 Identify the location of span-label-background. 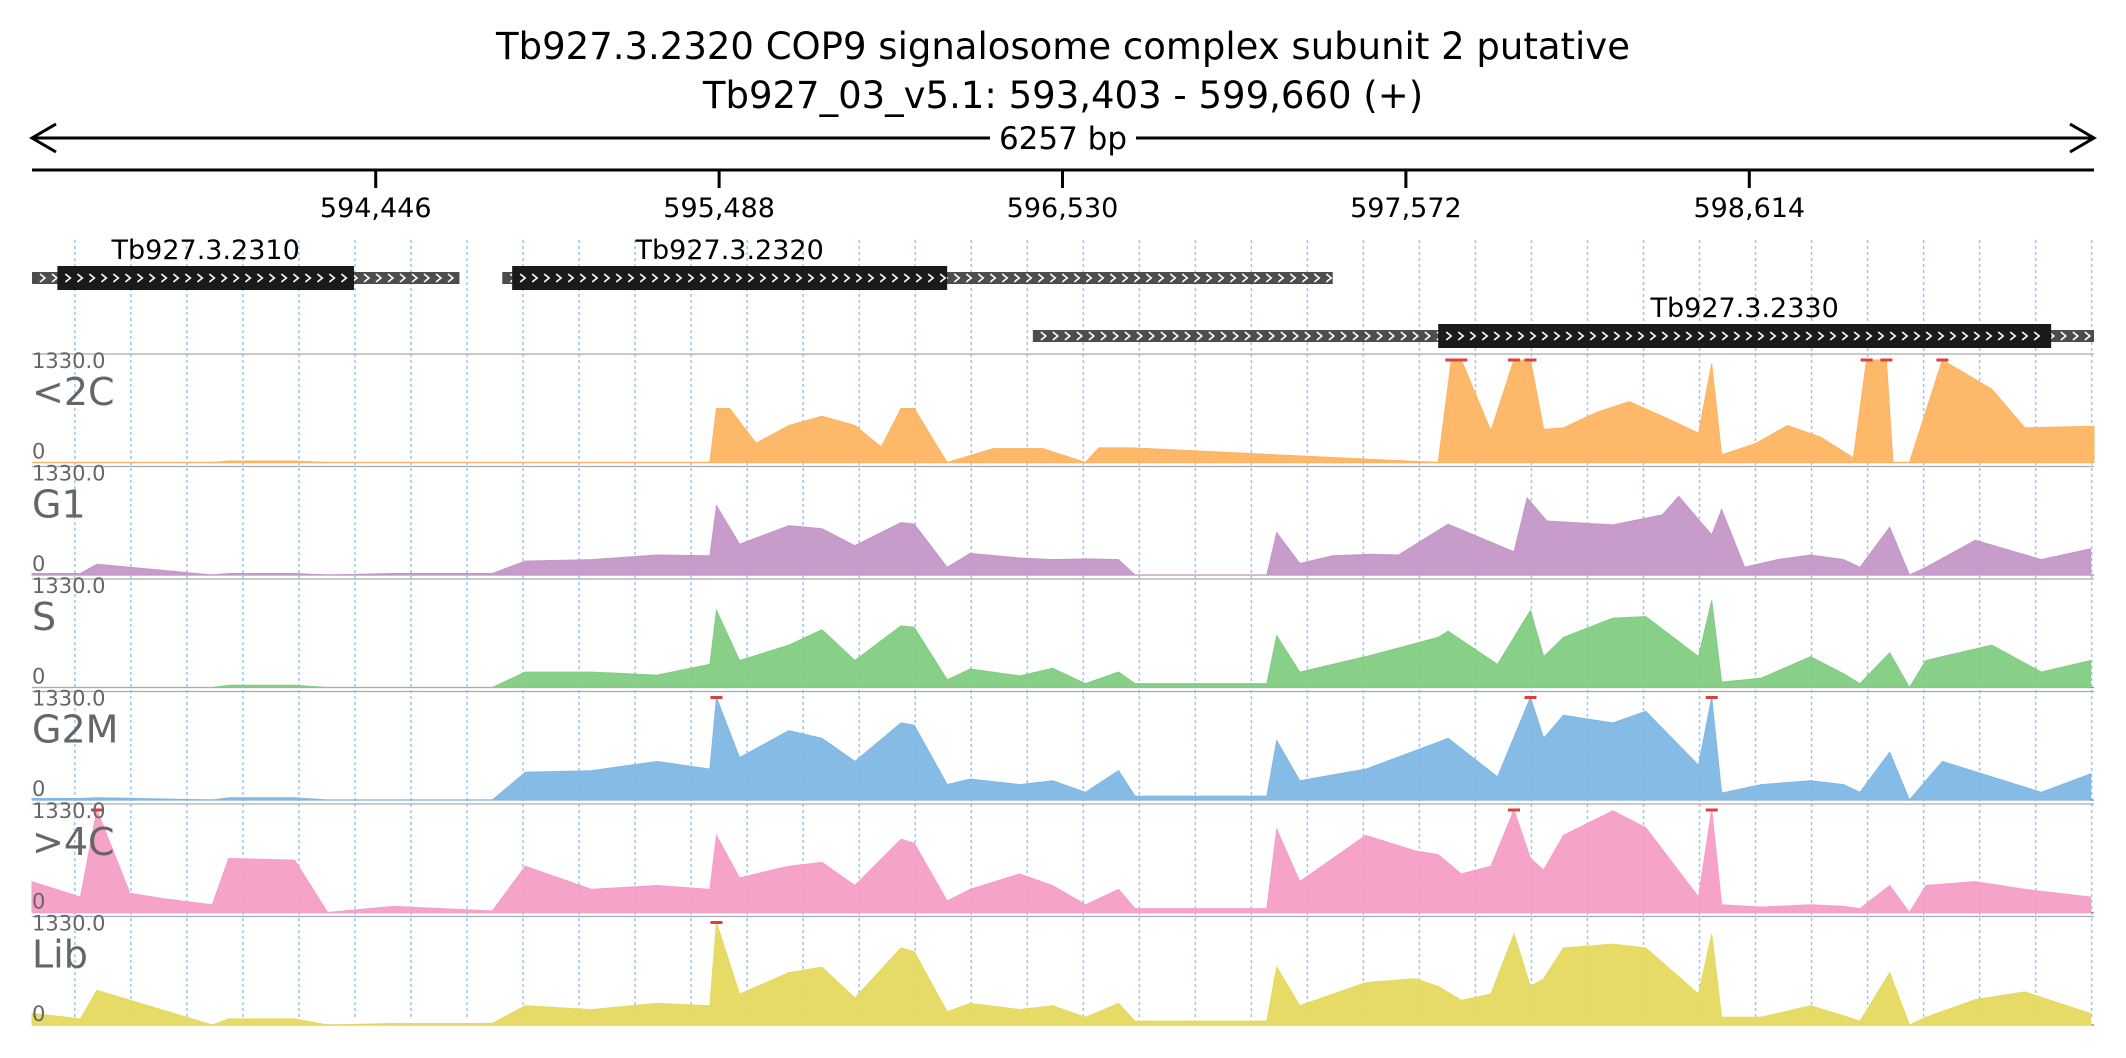
(1063, 138).